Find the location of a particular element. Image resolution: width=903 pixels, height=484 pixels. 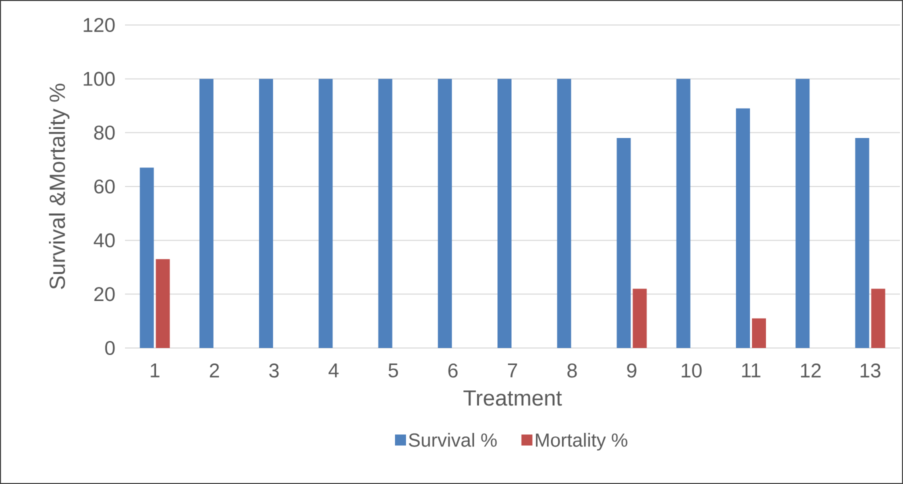

x-tick-label: 6 is located at coordinates (453, 371).